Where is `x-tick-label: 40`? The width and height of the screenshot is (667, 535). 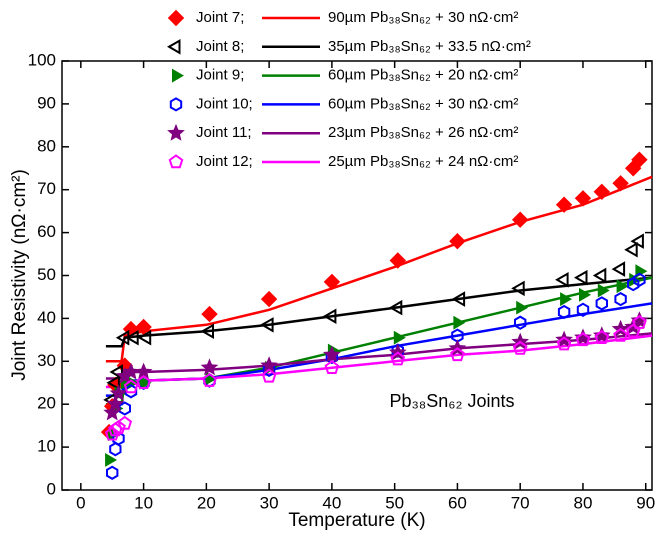 x-tick-label: 40 is located at coordinates (331, 502).